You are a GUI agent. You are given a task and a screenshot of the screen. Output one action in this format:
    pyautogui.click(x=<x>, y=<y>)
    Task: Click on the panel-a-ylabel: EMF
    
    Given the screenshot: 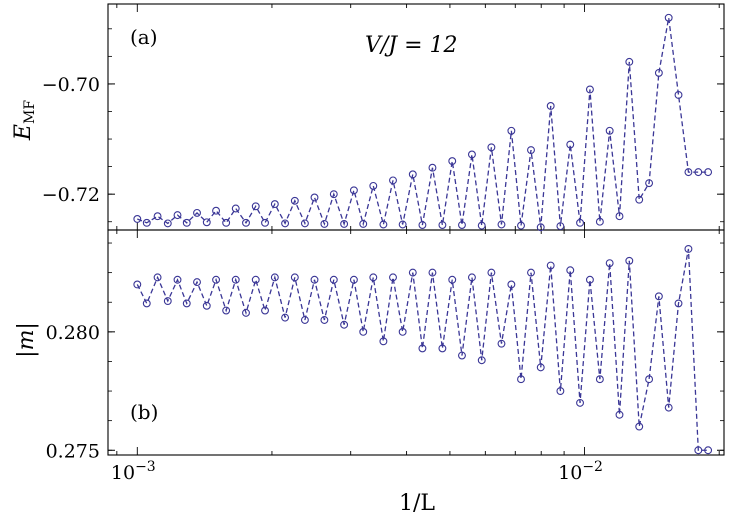 What is the action you would take?
    pyautogui.click(x=24, y=120)
    